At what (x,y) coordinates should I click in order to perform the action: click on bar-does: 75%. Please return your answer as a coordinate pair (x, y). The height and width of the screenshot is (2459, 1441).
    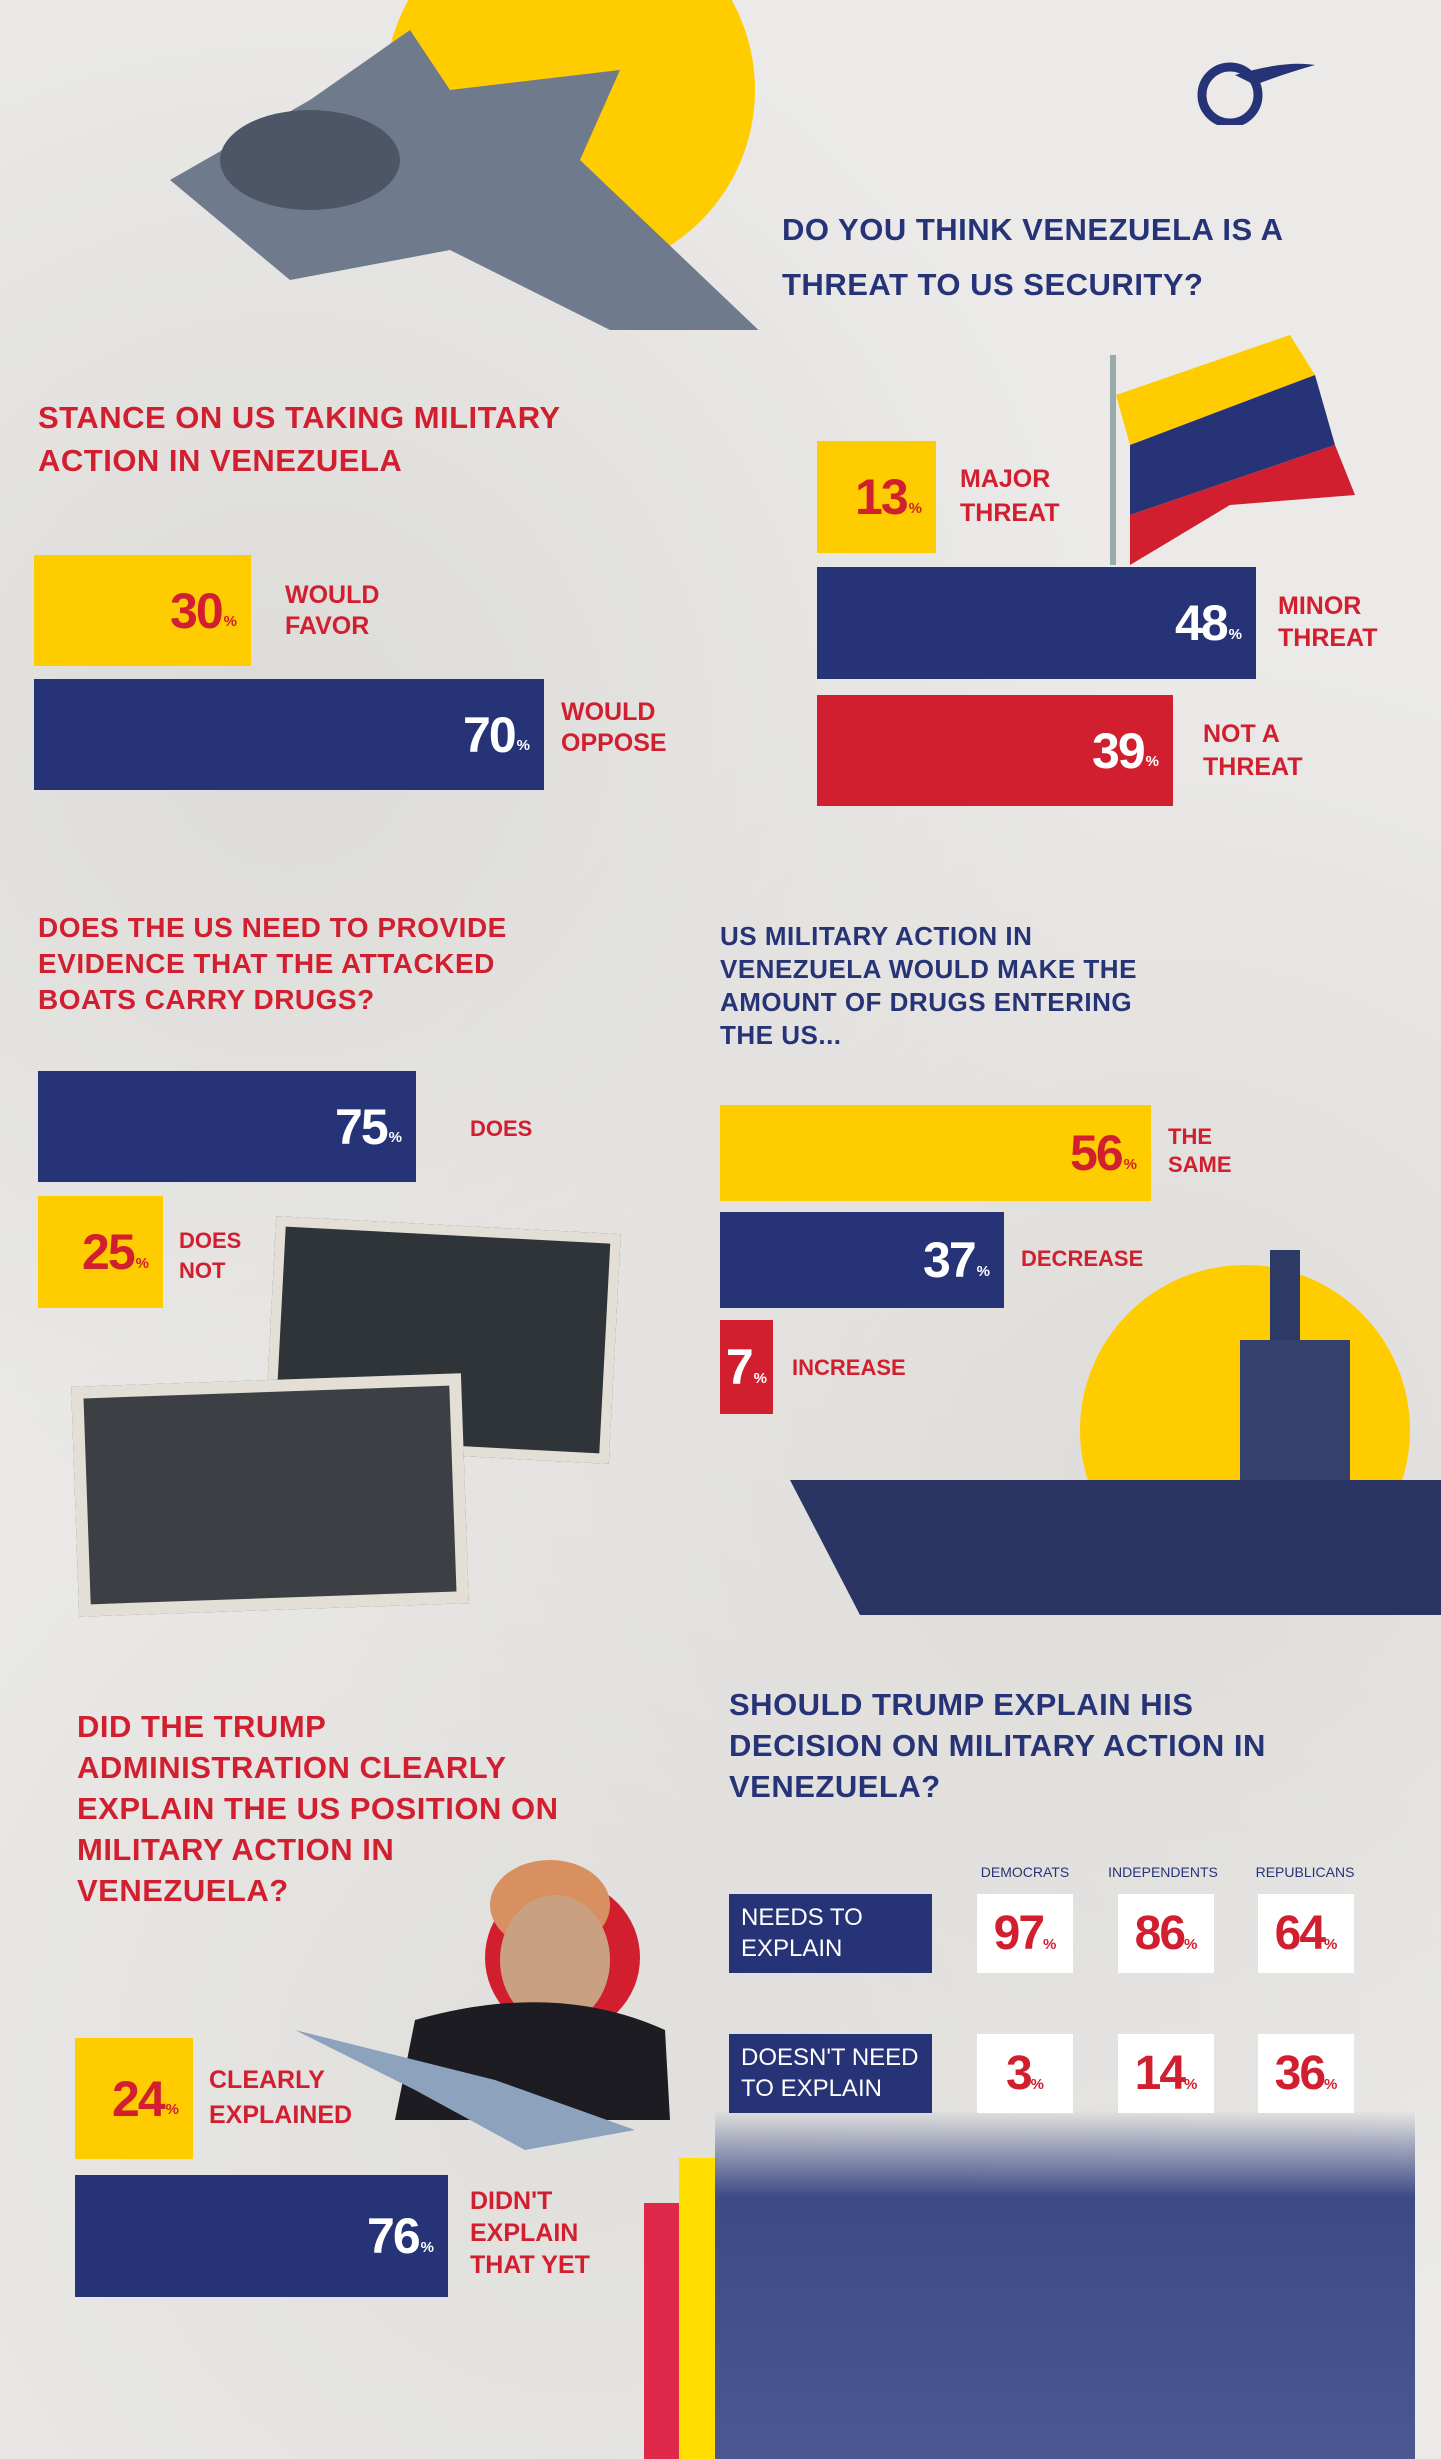
    Looking at the image, I should click on (227, 1126).